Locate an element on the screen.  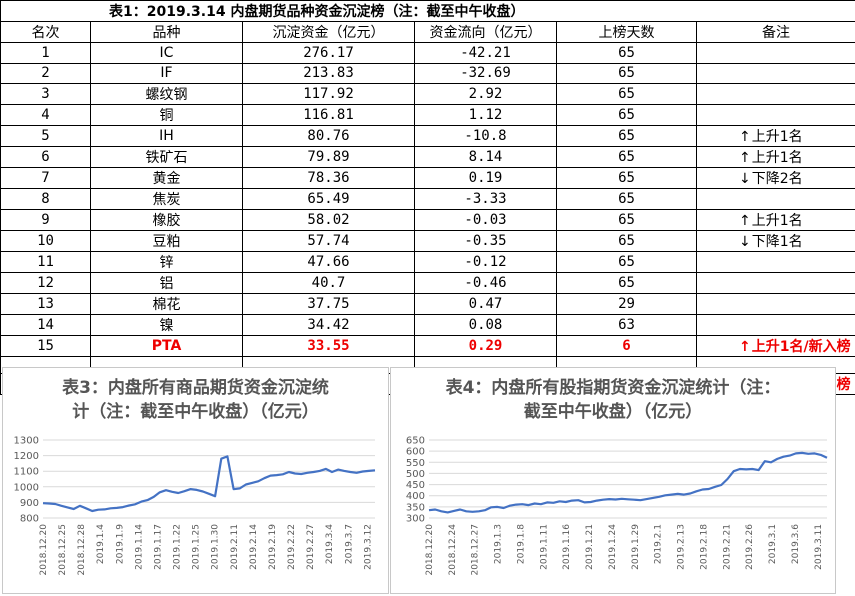
cell-flow: 1.12 is located at coordinates (485, 115).